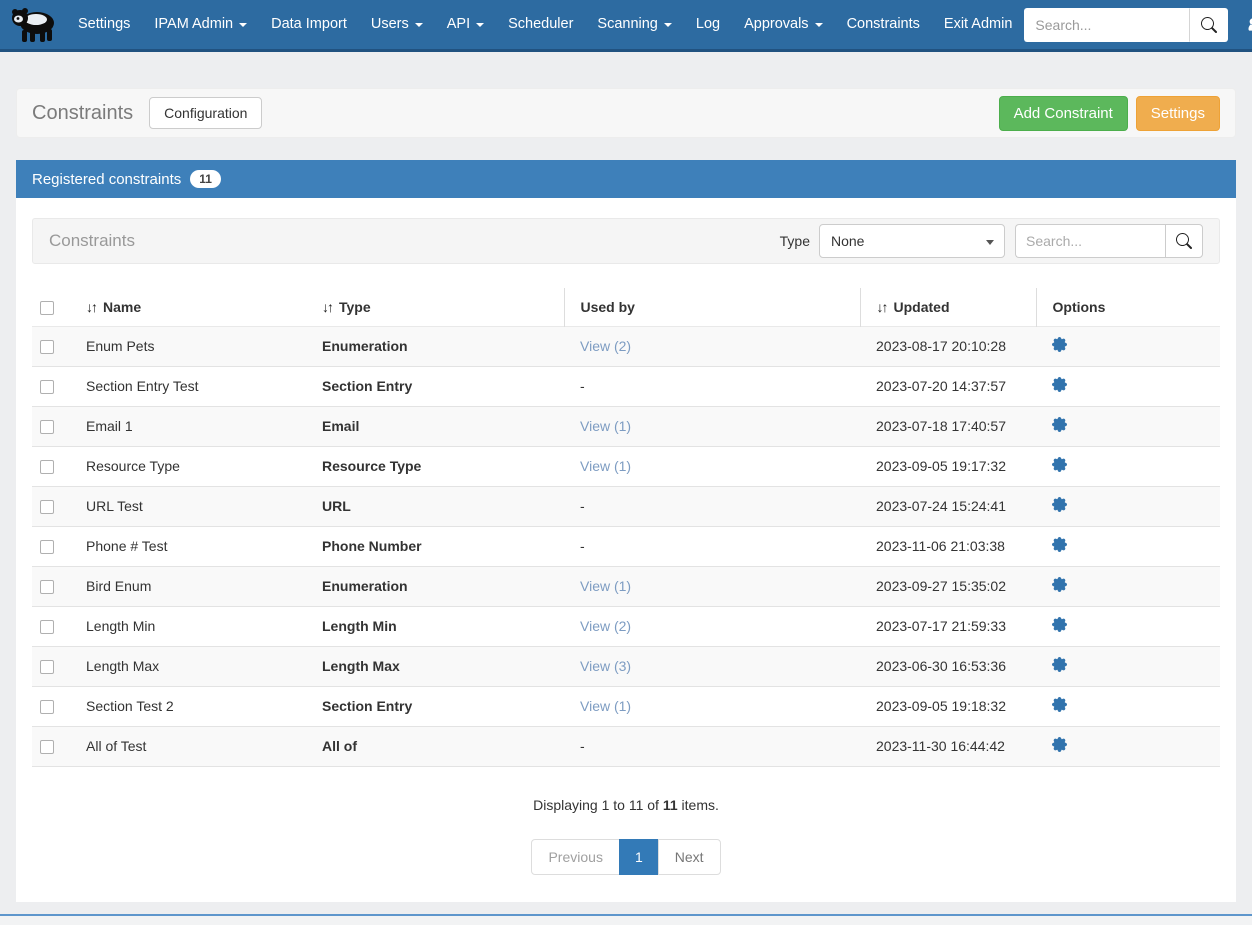 Image resolution: width=1252 pixels, height=925 pixels. What do you see at coordinates (948, 546) in the screenshot?
I see `constraint-updated: 2023-11-06 21:03:38` at bounding box center [948, 546].